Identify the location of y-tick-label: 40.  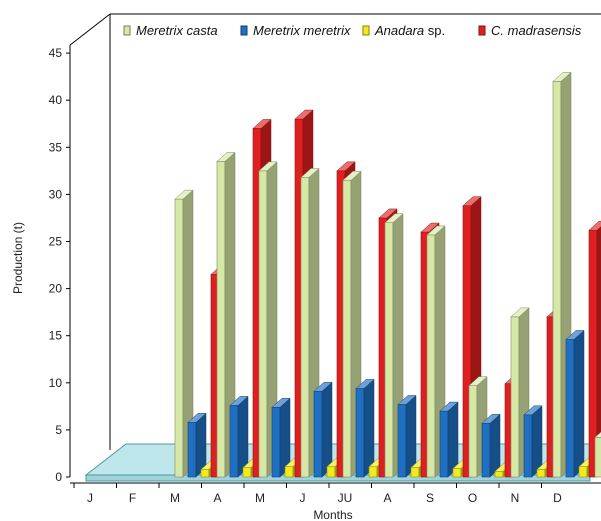
(56, 100).